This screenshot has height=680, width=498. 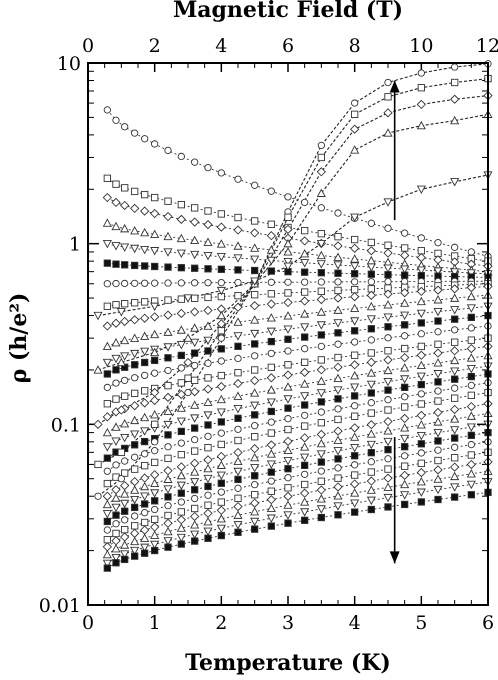 What do you see at coordinates (155, 623) in the screenshot?
I see `x-tick-label: 1` at bounding box center [155, 623].